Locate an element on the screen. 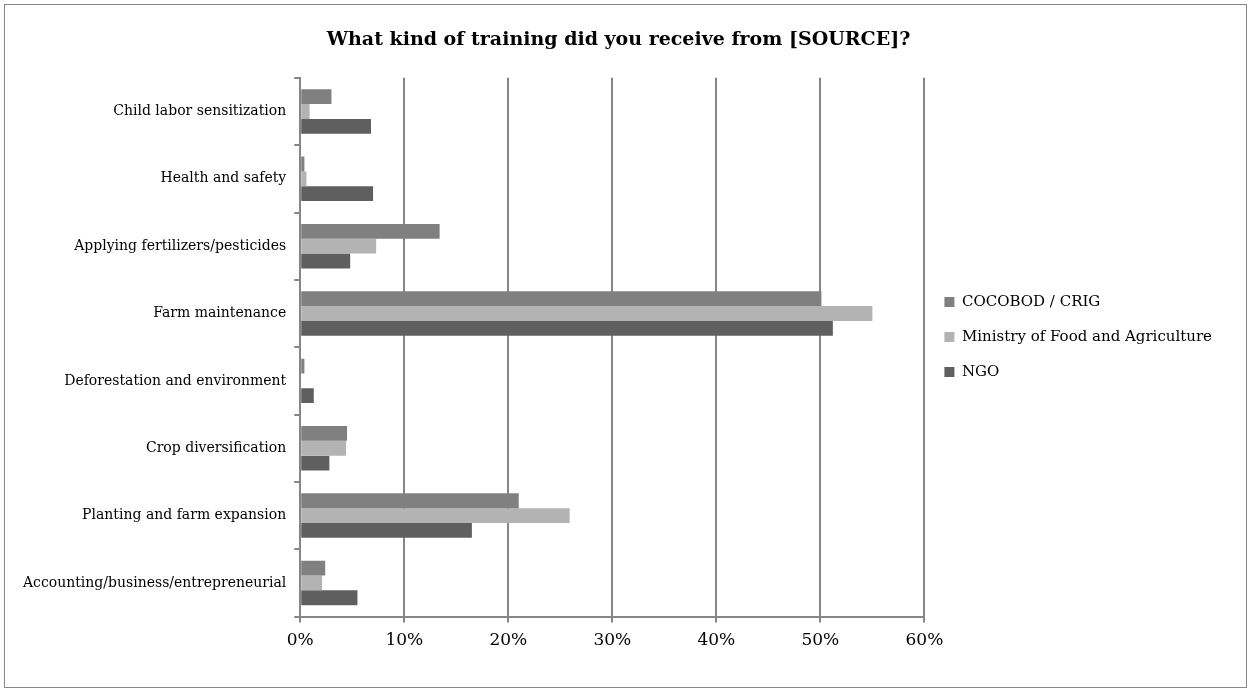 The width and height of the screenshot is (1253, 694). y-tick-label: Health and safety is located at coordinates (223, 177).